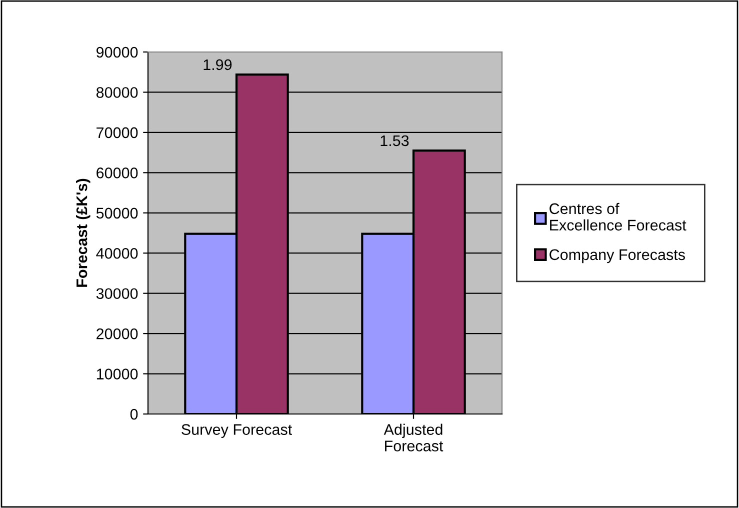  I want to click on y-tick-label: 20000, so click(117, 334).